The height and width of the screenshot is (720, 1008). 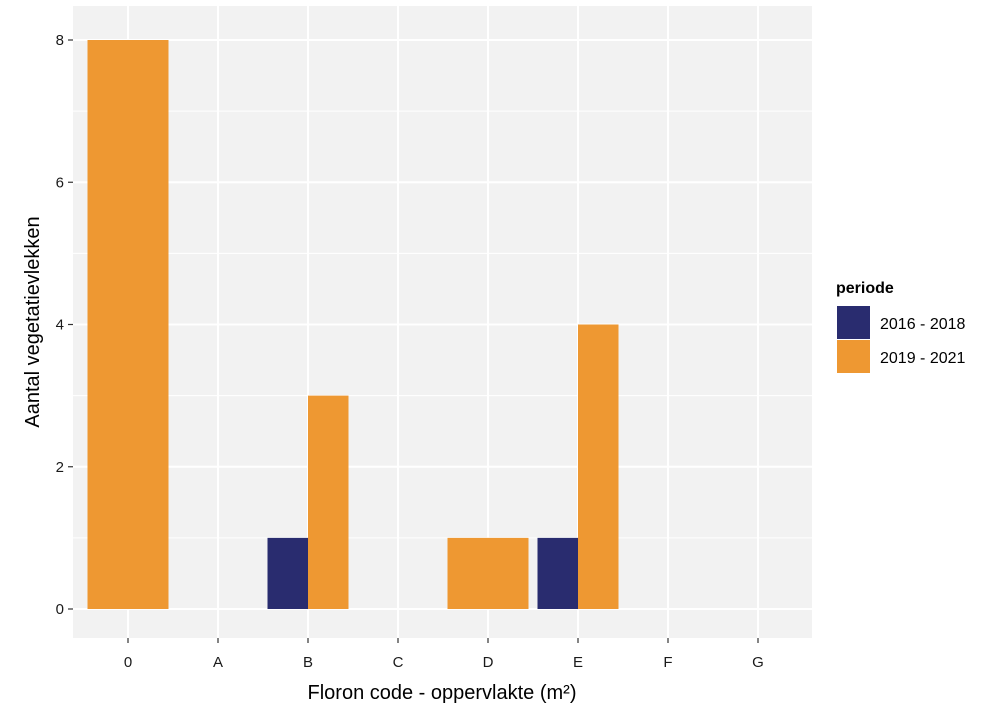 I want to click on y-tick-label: 6, so click(x=60, y=182).